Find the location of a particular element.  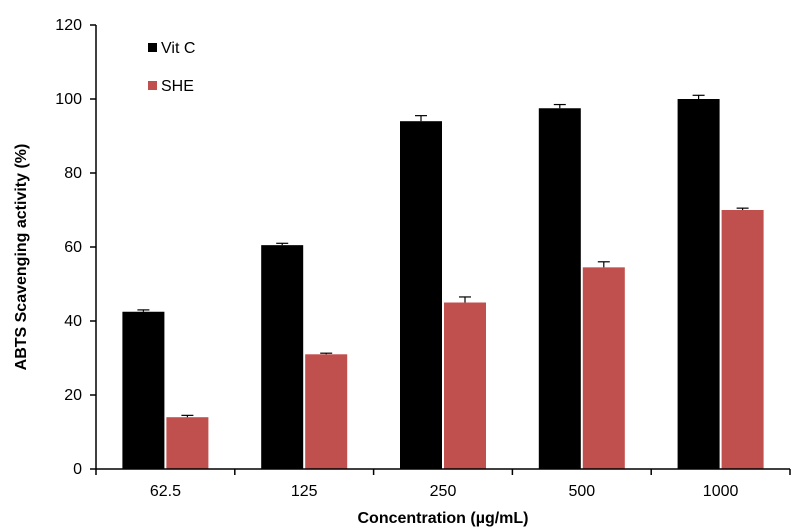

y-tick-label: 20 is located at coordinates (73, 395).